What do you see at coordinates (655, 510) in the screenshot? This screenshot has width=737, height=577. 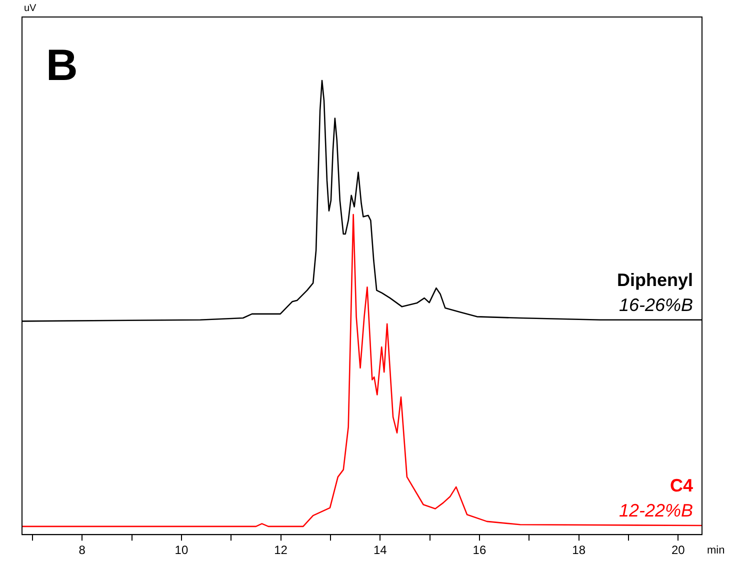 I see `annotation: 12-22%B` at bounding box center [655, 510].